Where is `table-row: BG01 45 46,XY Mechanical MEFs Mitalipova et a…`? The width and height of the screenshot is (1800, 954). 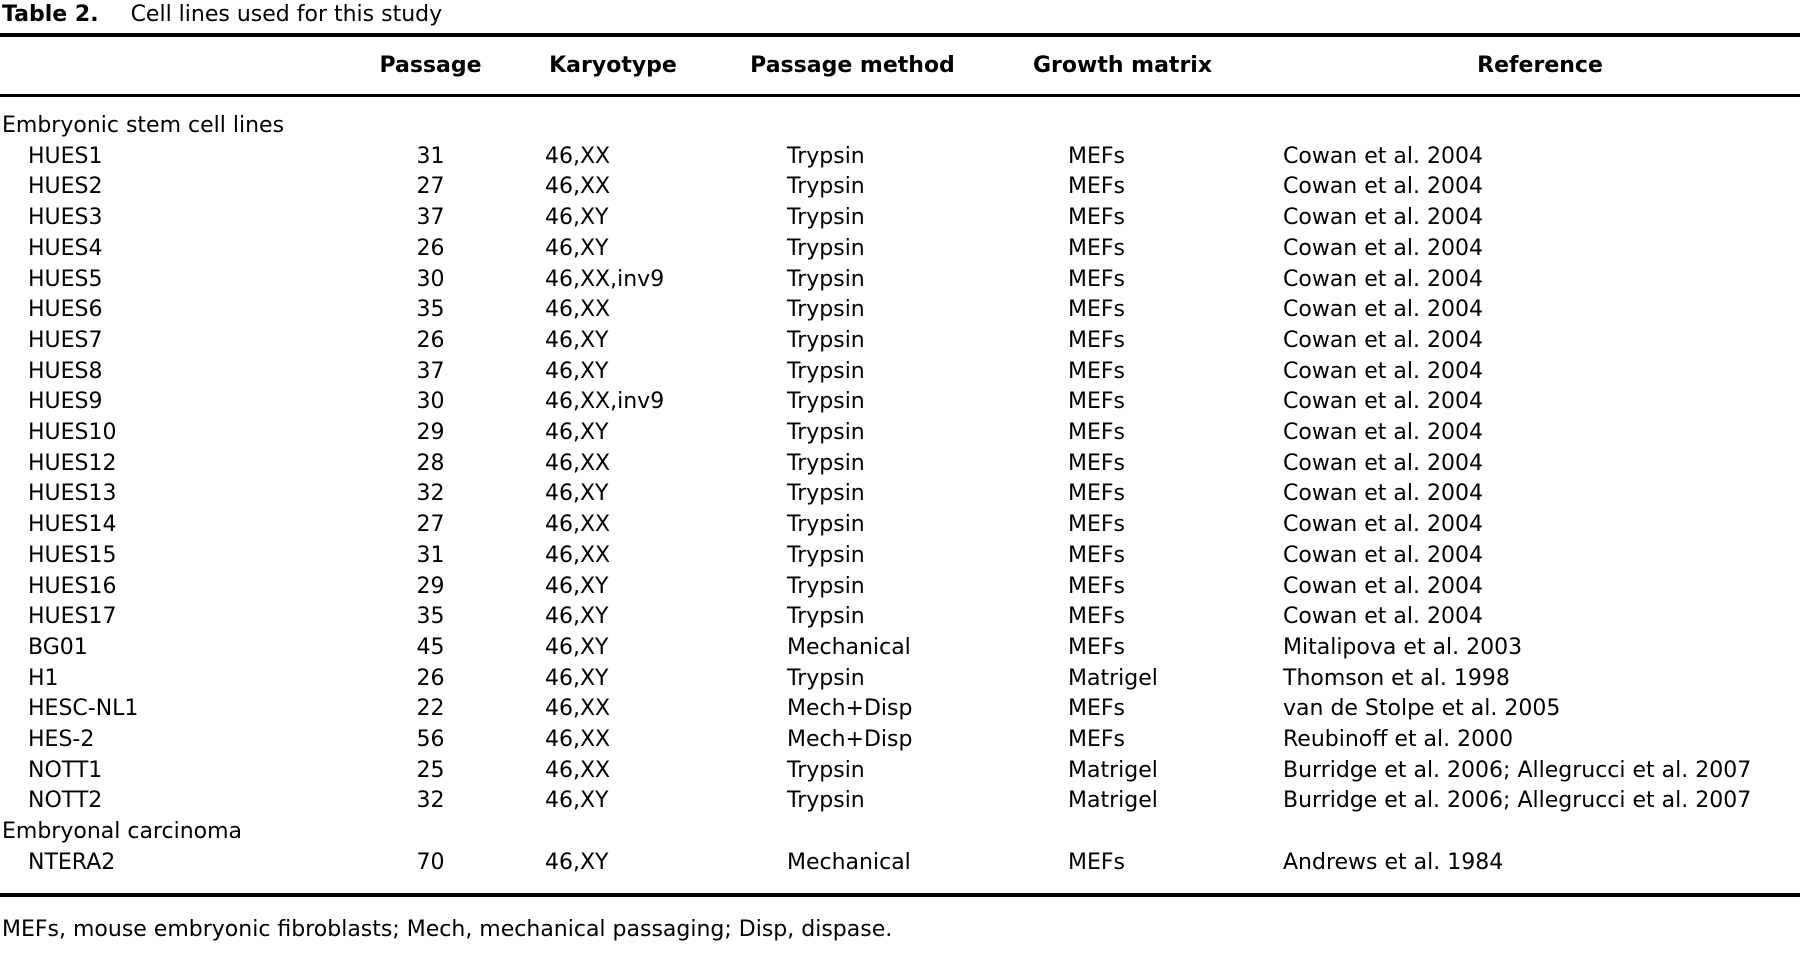
table-row: BG01 45 46,XY Mechanical MEFs Mitalipova et a… is located at coordinates (900, 648).